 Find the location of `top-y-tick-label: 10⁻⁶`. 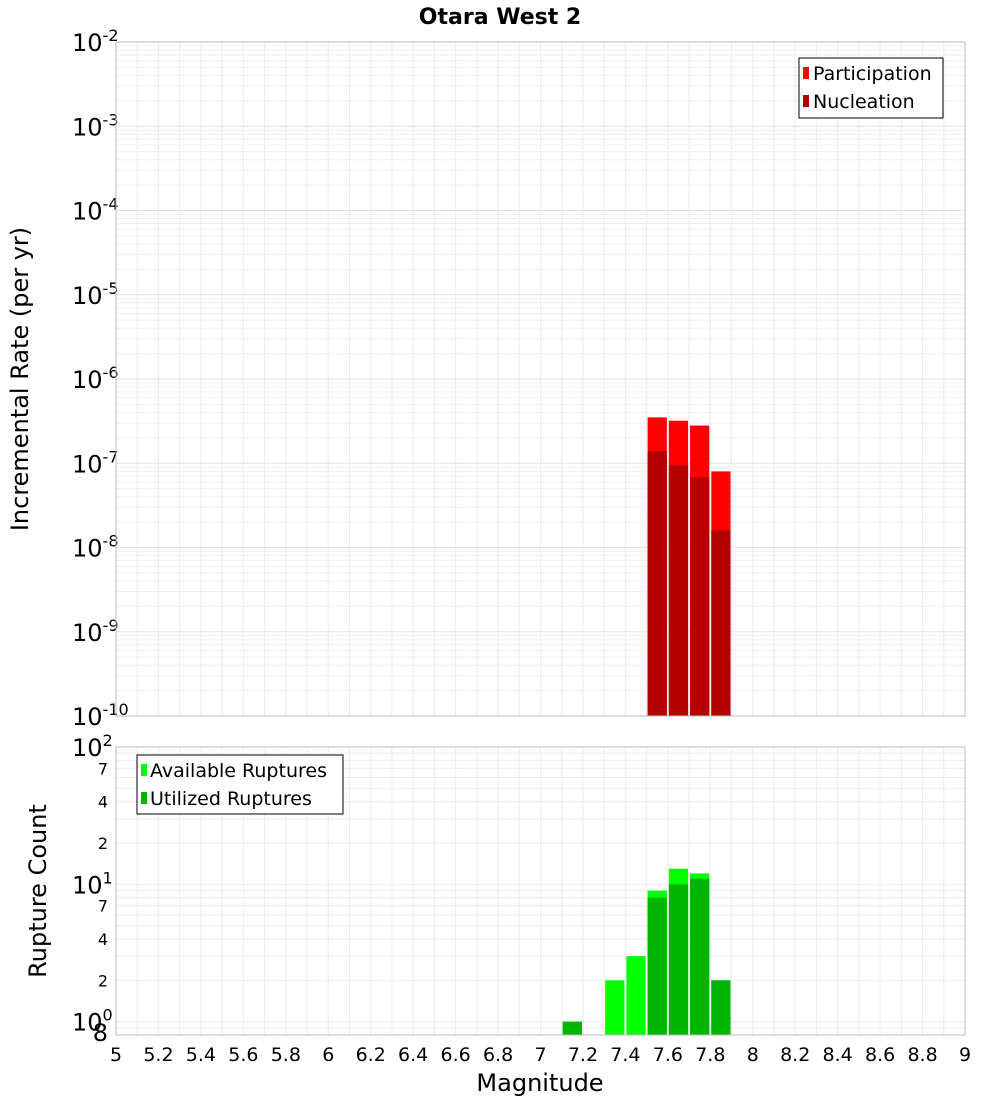

top-y-tick-label: 10⁻⁶ is located at coordinates (95, 378).